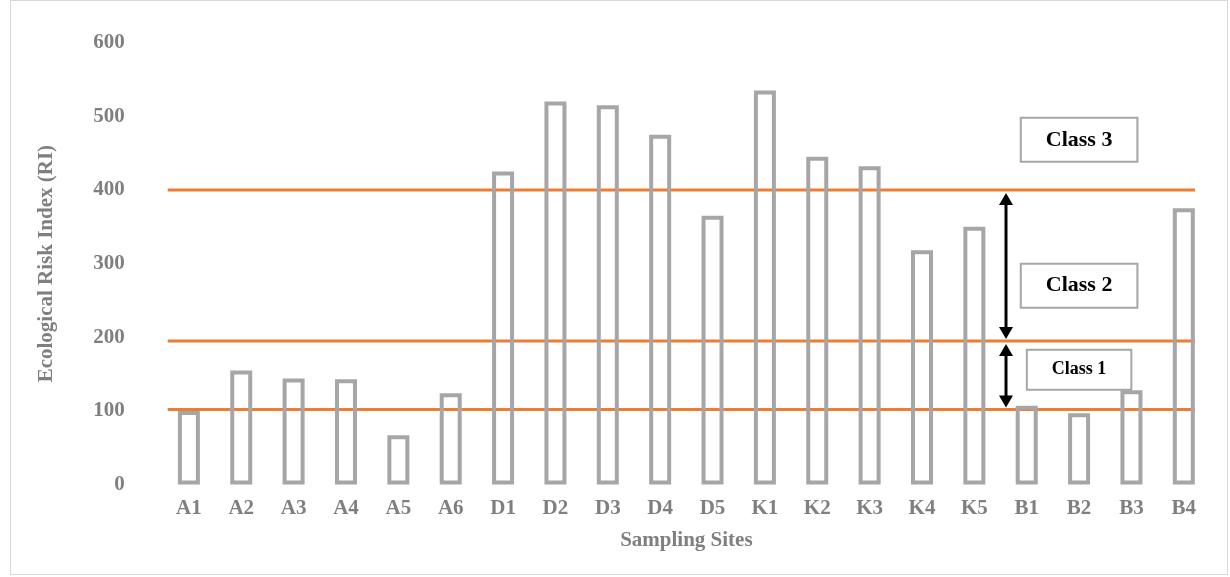 This screenshot has width=1230, height=577. Describe the element at coordinates (503, 506) in the screenshot. I see `x-tick-label: D1` at that location.